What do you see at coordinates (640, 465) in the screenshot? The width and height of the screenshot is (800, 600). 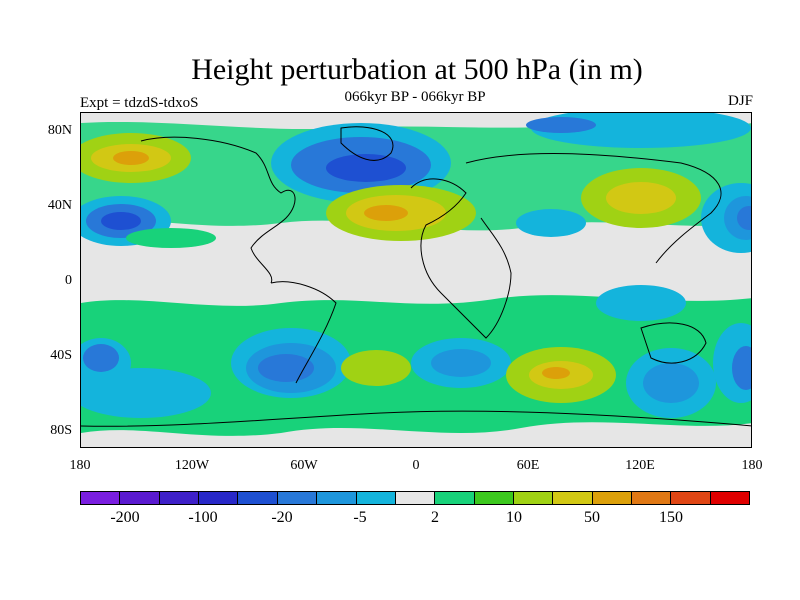 I see `x-tick-label: 120E` at bounding box center [640, 465].